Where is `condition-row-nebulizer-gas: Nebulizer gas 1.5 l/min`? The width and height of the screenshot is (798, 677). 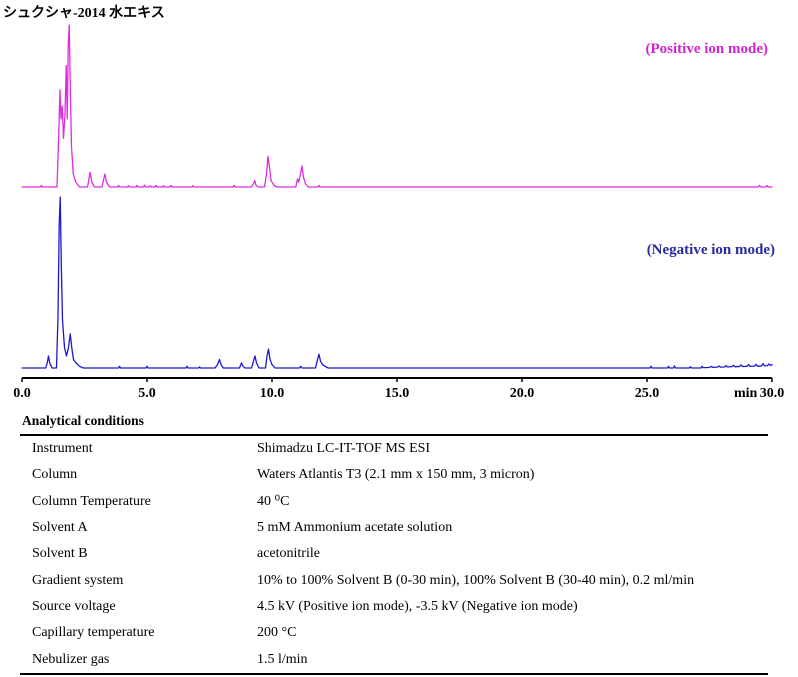 condition-row-nebulizer-gas: Nebulizer gas 1.5 l/min is located at coordinates (394, 659).